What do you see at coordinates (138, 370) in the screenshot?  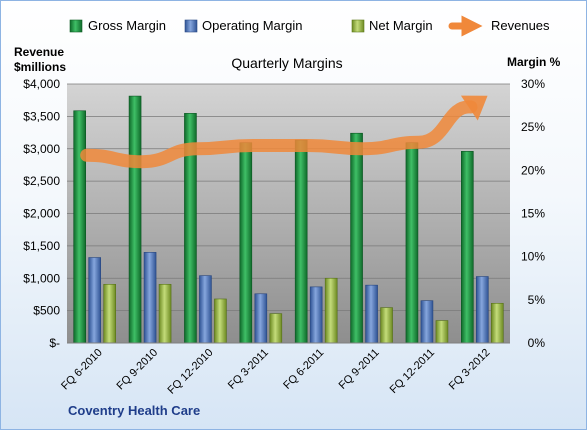 I see `x-tick-label: FQ 9-2010` at bounding box center [138, 370].